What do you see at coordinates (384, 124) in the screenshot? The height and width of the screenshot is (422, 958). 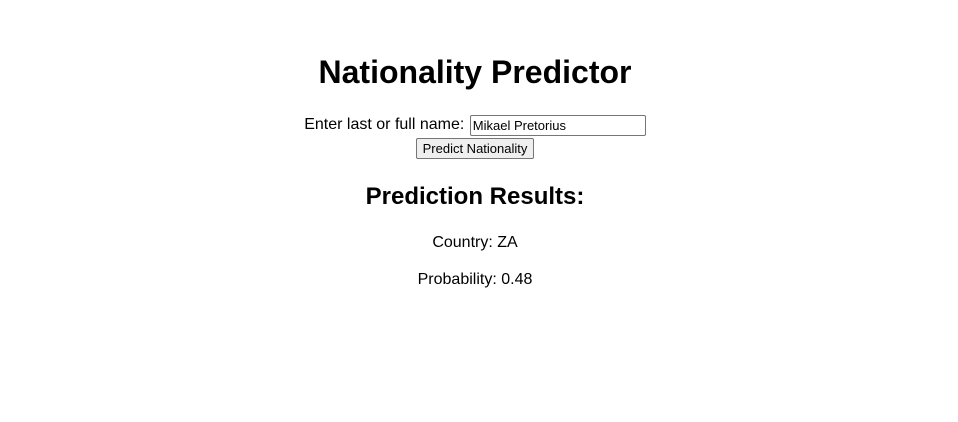 I see `name-label: Enter last or full name:` at bounding box center [384, 124].